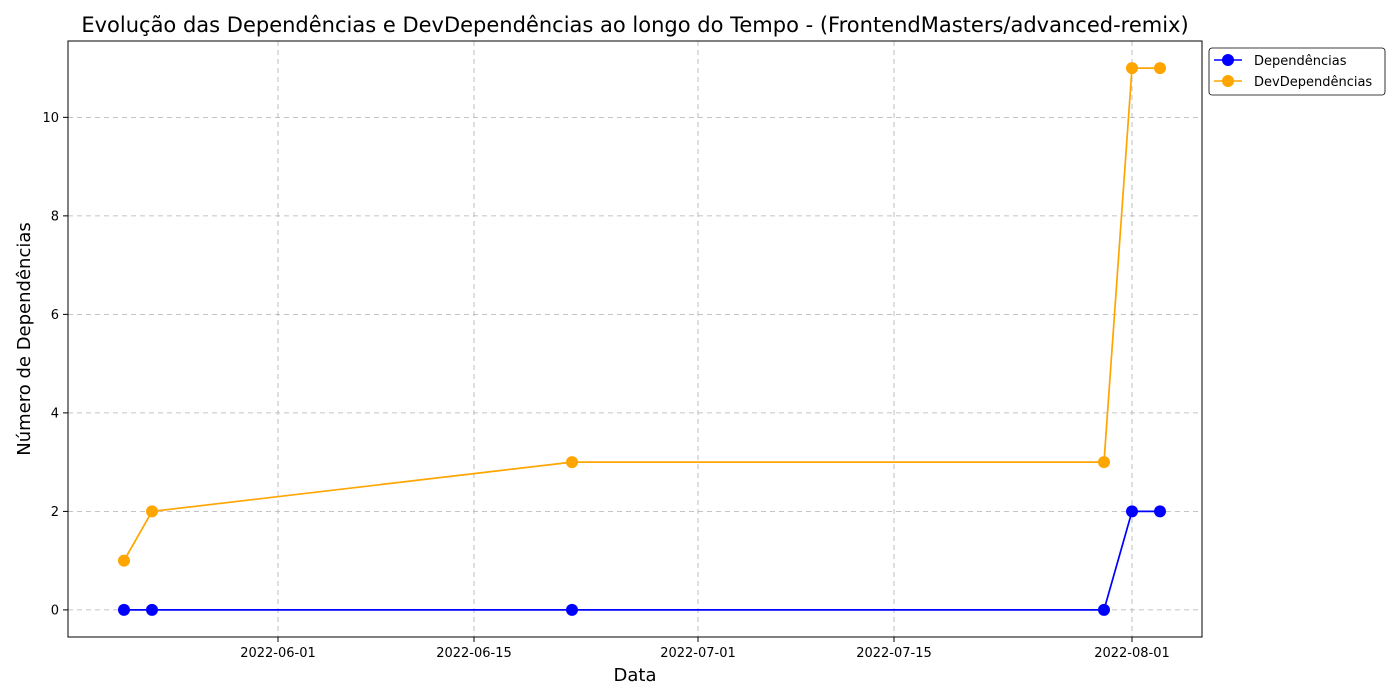  I want to click on legend: Dependências DevDependências, so click(1297, 71).